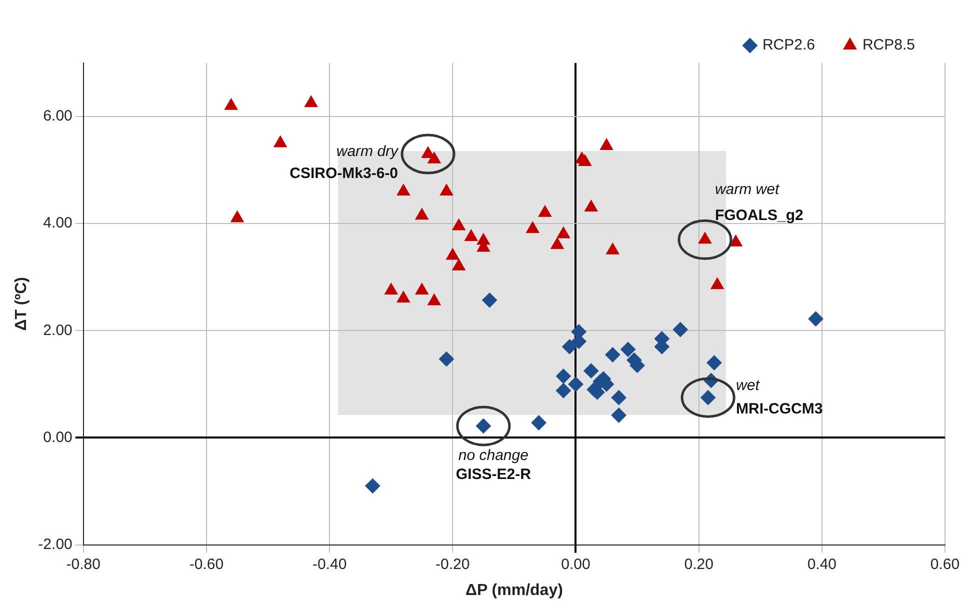 The width and height of the screenshot is (973, 612). Describe the element at coordinates (779, 409) in the screenshot. I see `annotation: MRI-CGCM3` at that location.